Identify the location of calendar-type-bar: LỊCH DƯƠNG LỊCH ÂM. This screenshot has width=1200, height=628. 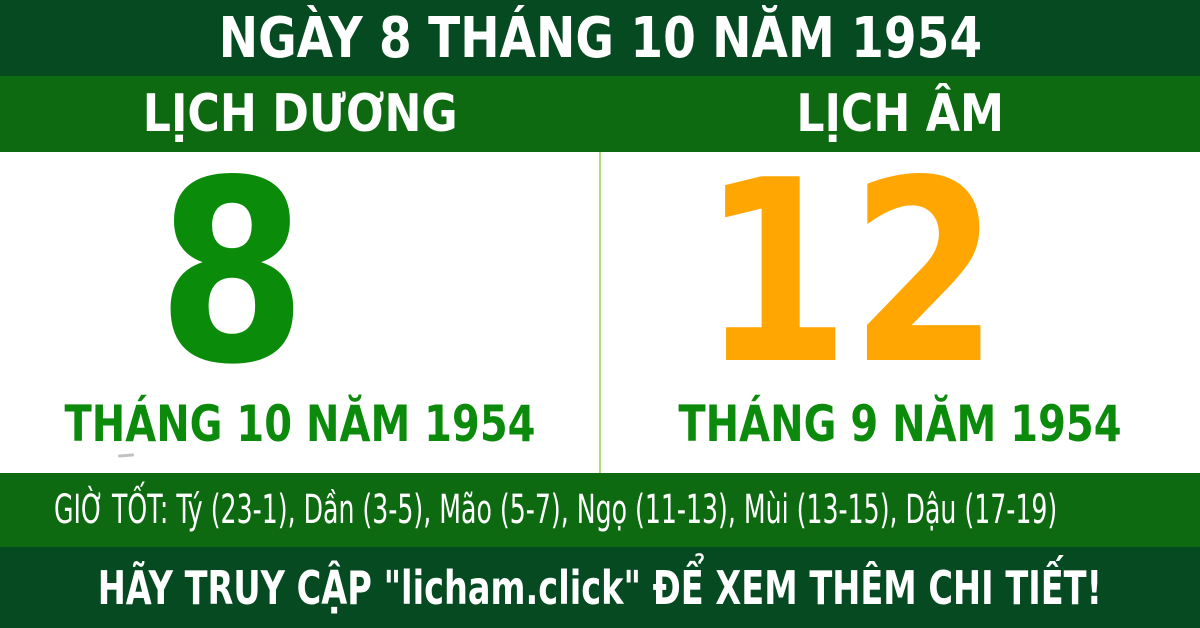
(600, 114).